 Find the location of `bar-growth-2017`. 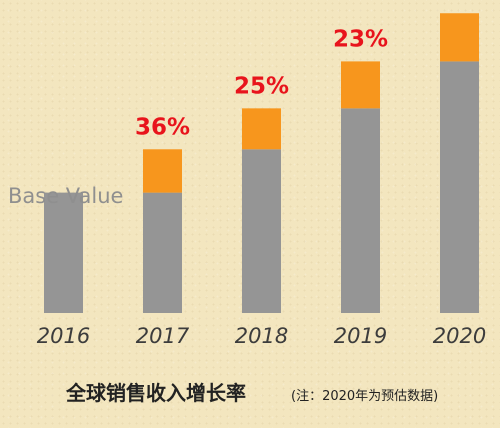

bar-growth-2017 is located at coordinates (162, 171).